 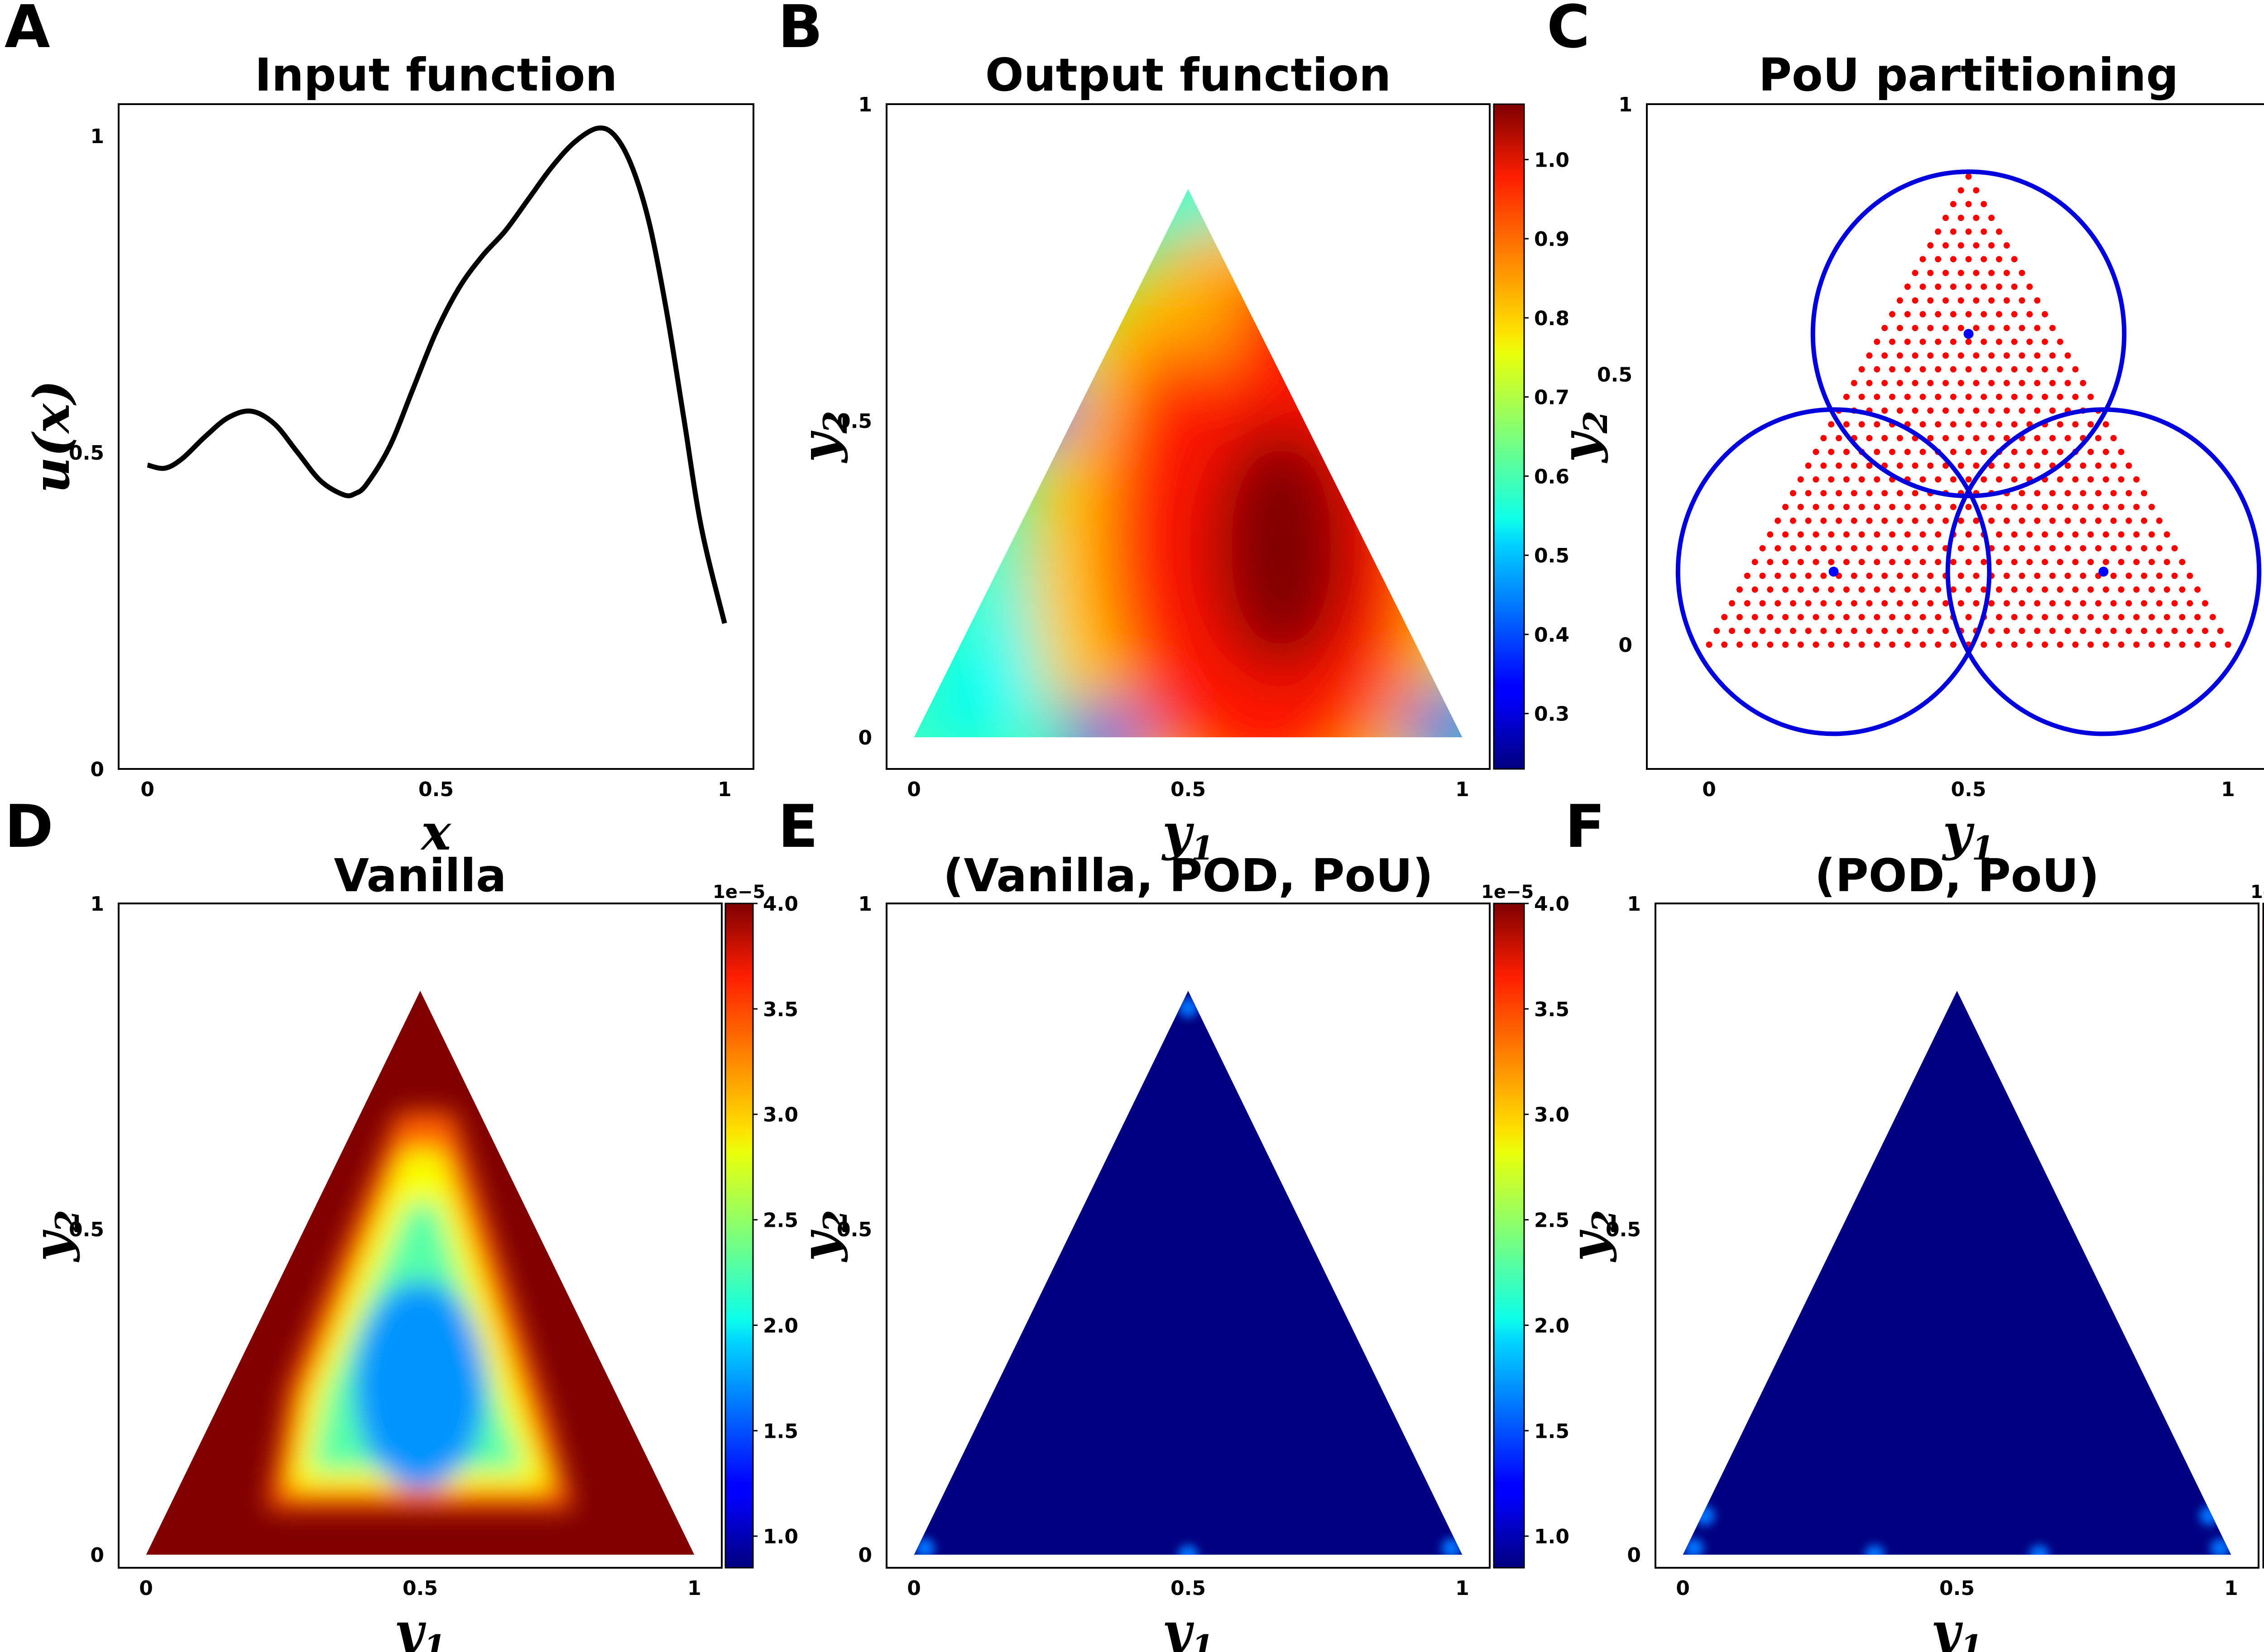 I want to click on panel-letter: C, so click(x=1568, y=30).